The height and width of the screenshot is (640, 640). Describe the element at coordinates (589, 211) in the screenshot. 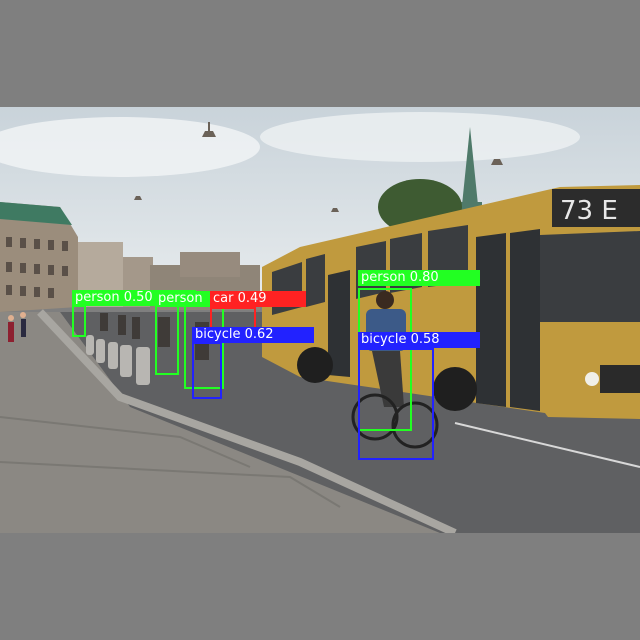

I see `bus-sign: 73 E` at that location.